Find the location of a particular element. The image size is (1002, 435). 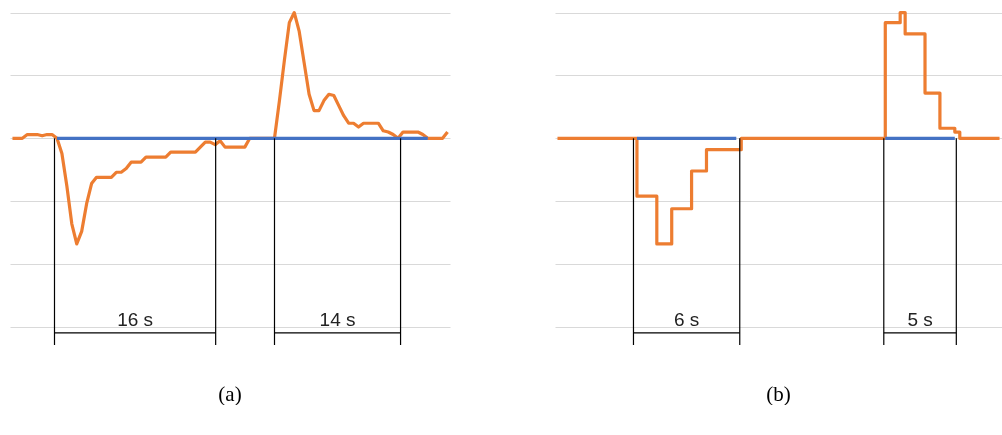

text: 14 s is located at coordinates (337, 319).